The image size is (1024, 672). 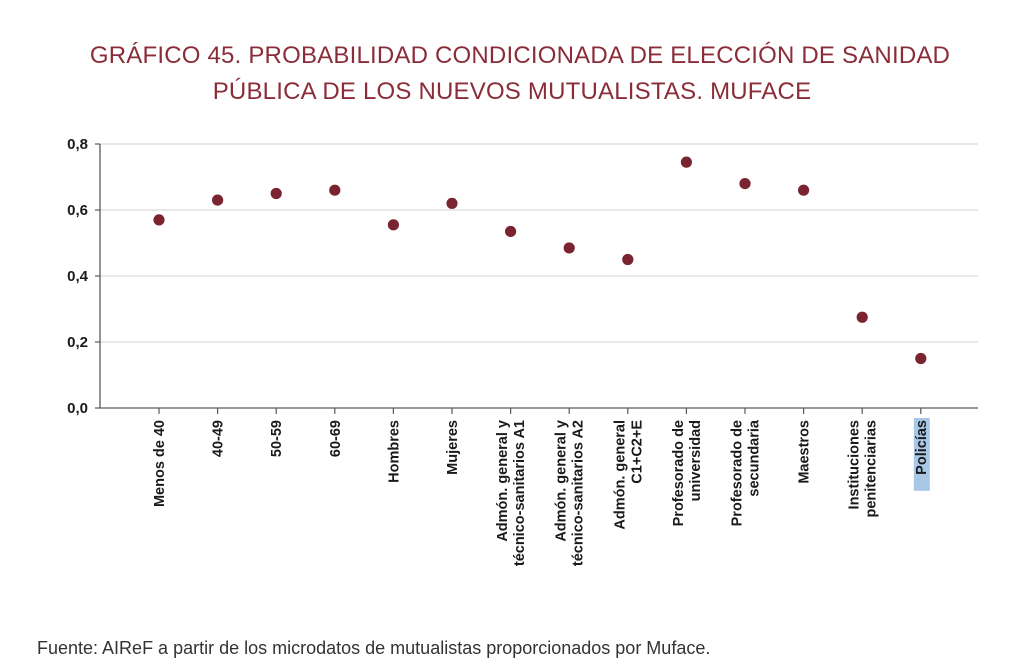 I want to click on x-tick-label: Instituciones penitenciarias, so click(x=863, y=469).